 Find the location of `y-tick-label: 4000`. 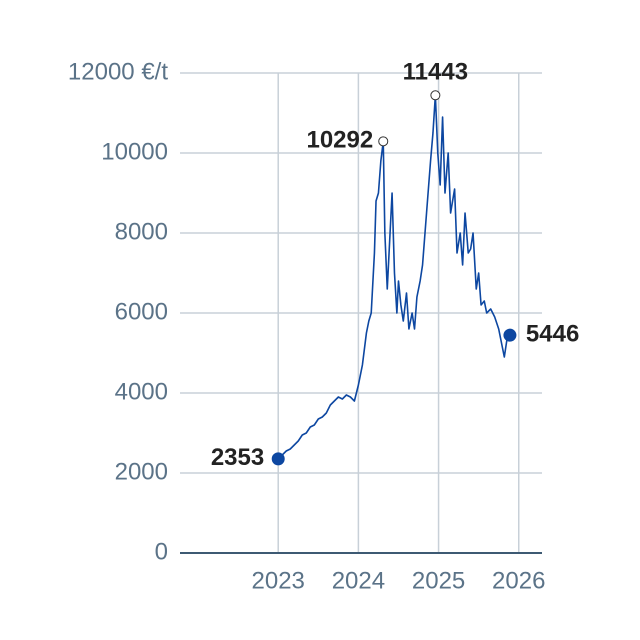

y-tick-label: 4000 is located at coordinates (141, 391).